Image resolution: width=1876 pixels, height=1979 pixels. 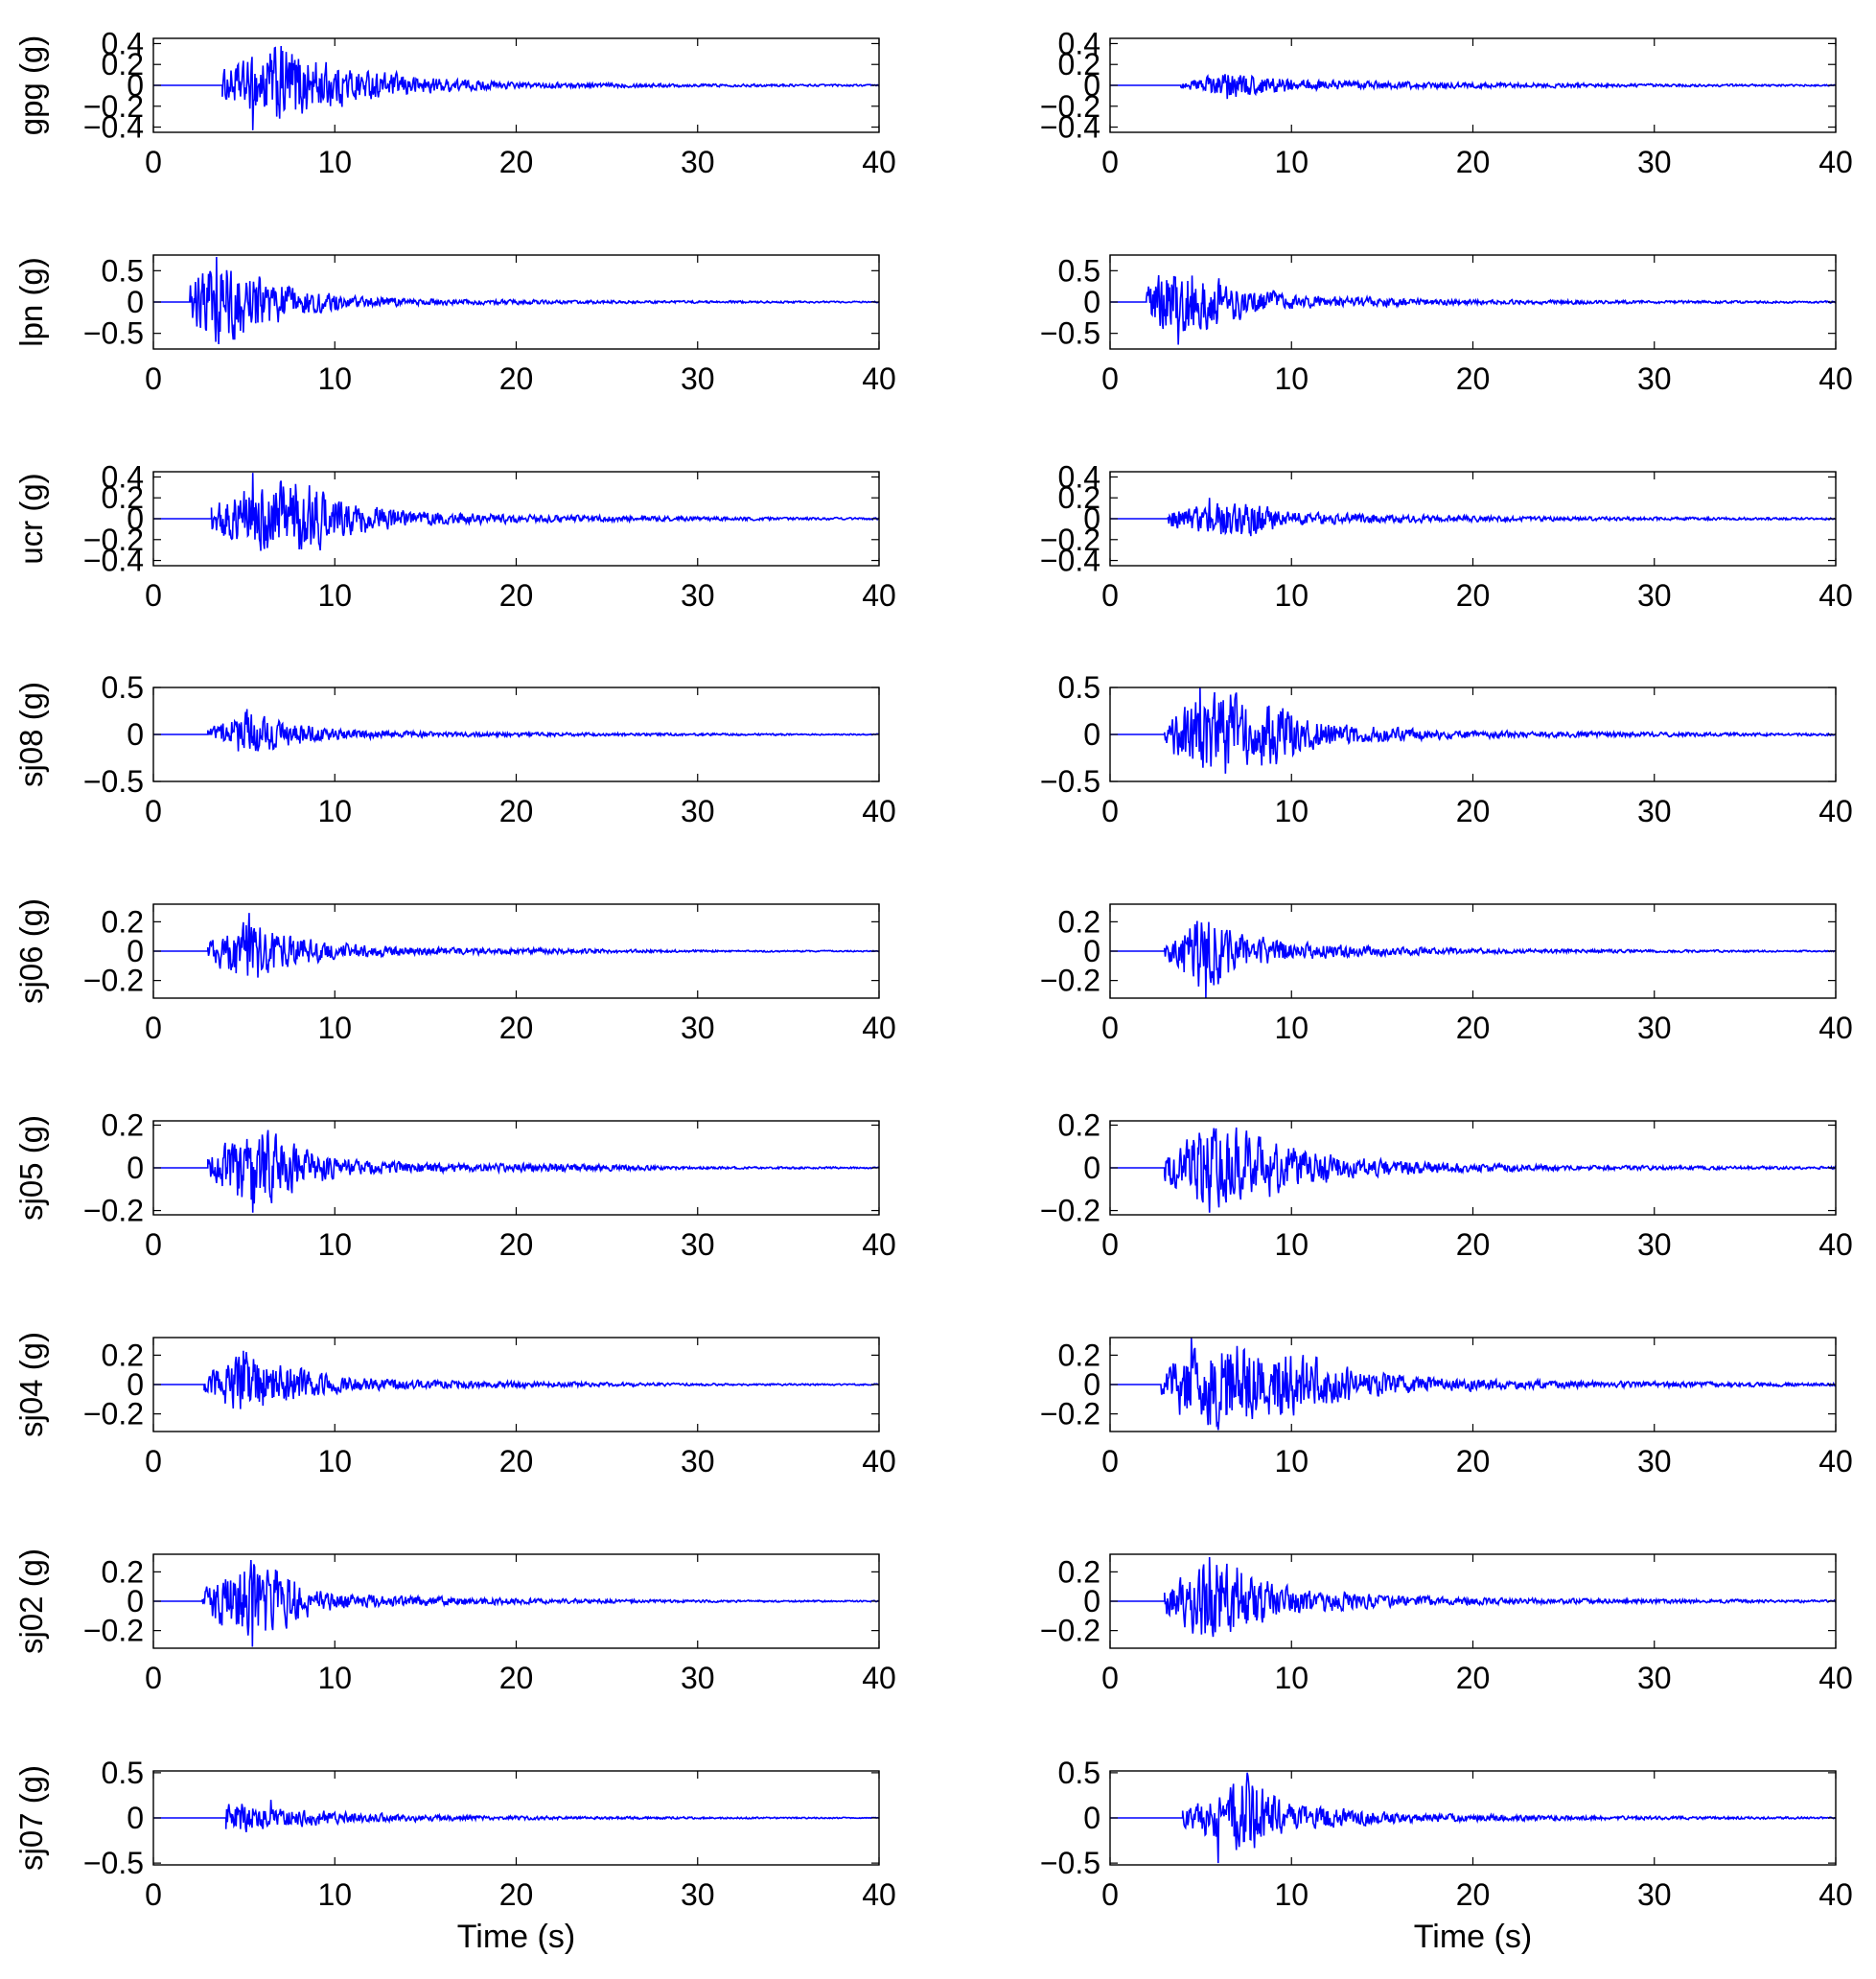 I want to click on panel-r2-c1: 0 10 20 30 40−0.4−0.200.20.4, so click(x=1446, y=536).